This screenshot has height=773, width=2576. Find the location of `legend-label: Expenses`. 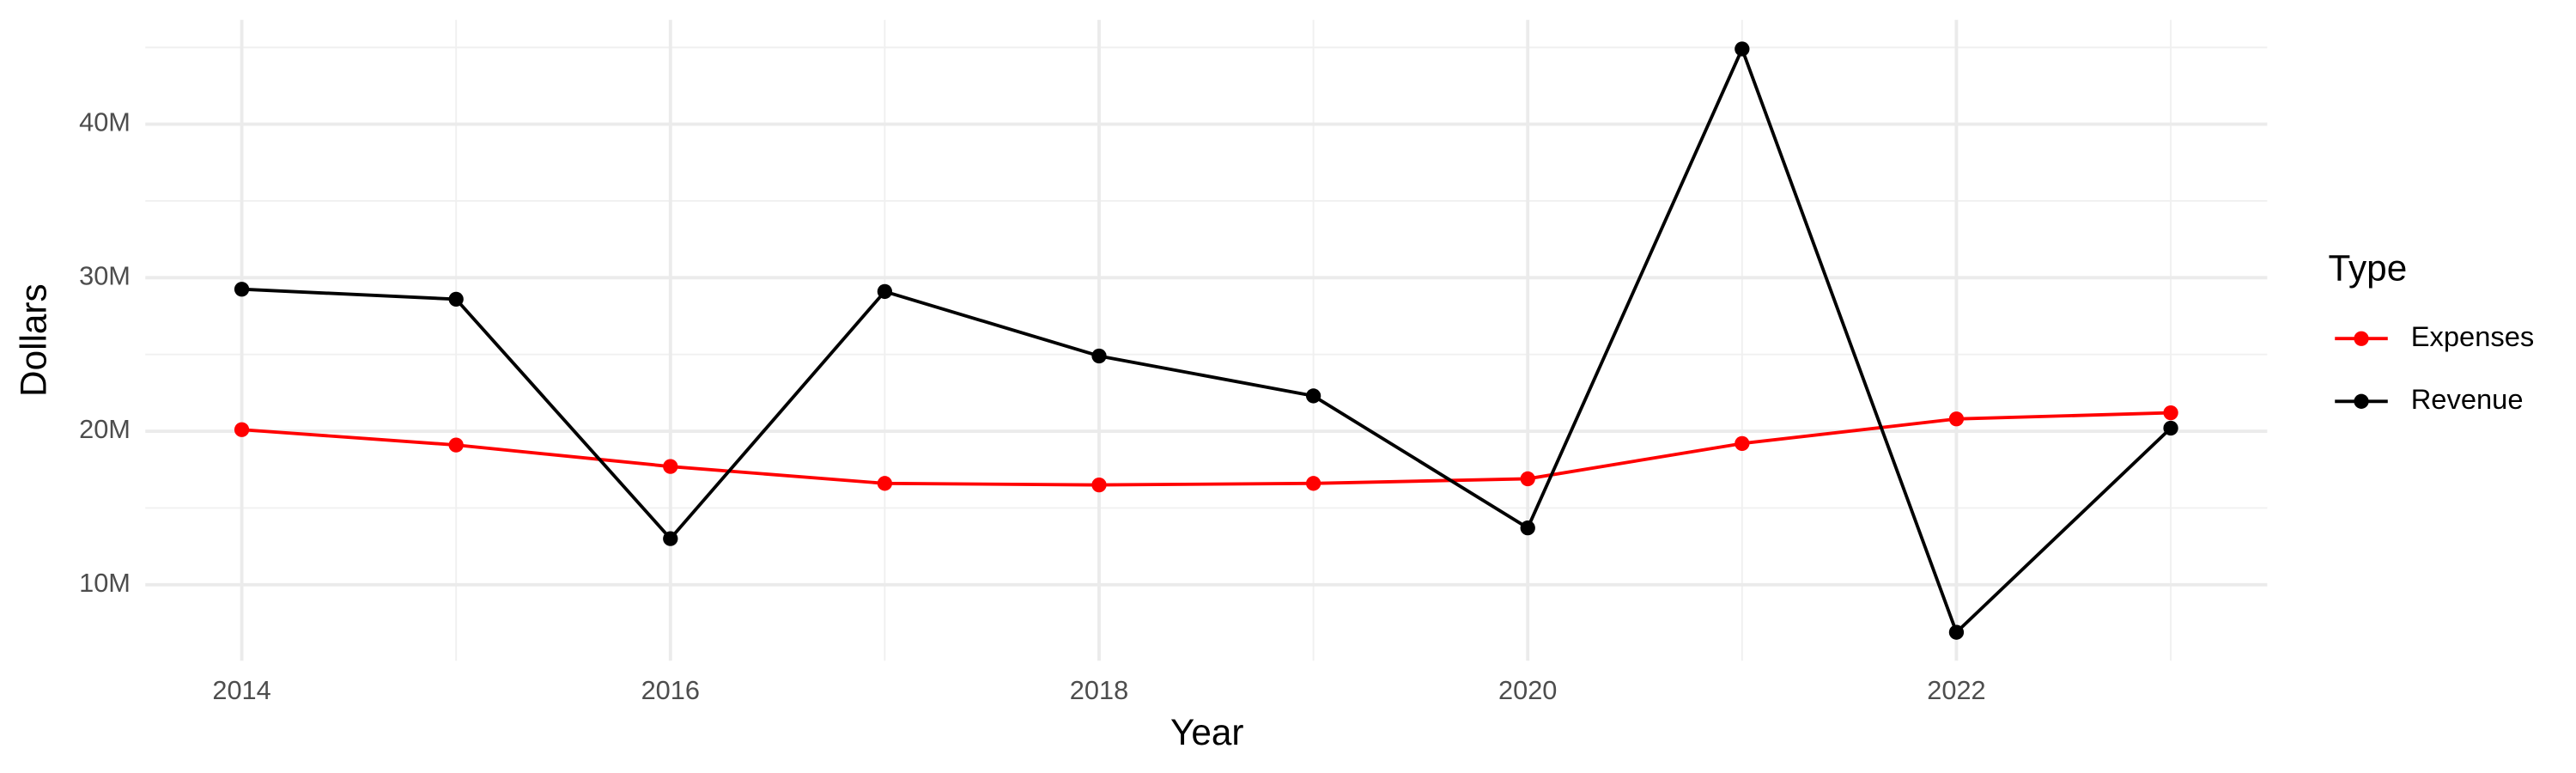

legend-label: Expenses is located at coordinates (2473, 336).